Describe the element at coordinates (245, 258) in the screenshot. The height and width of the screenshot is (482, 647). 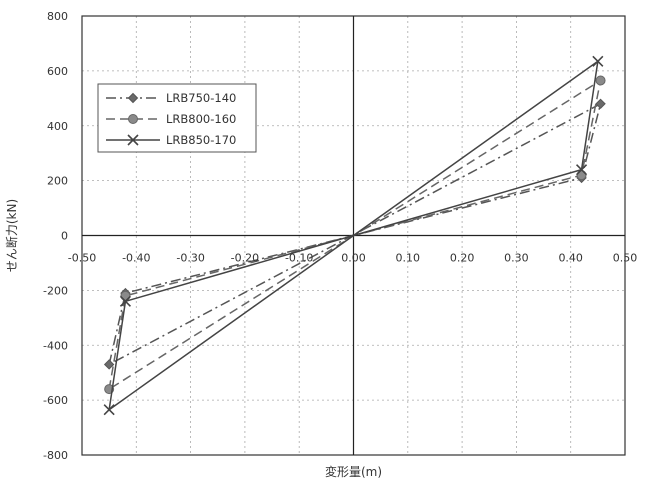
I see `x-tick-label: -0.20` at that location.